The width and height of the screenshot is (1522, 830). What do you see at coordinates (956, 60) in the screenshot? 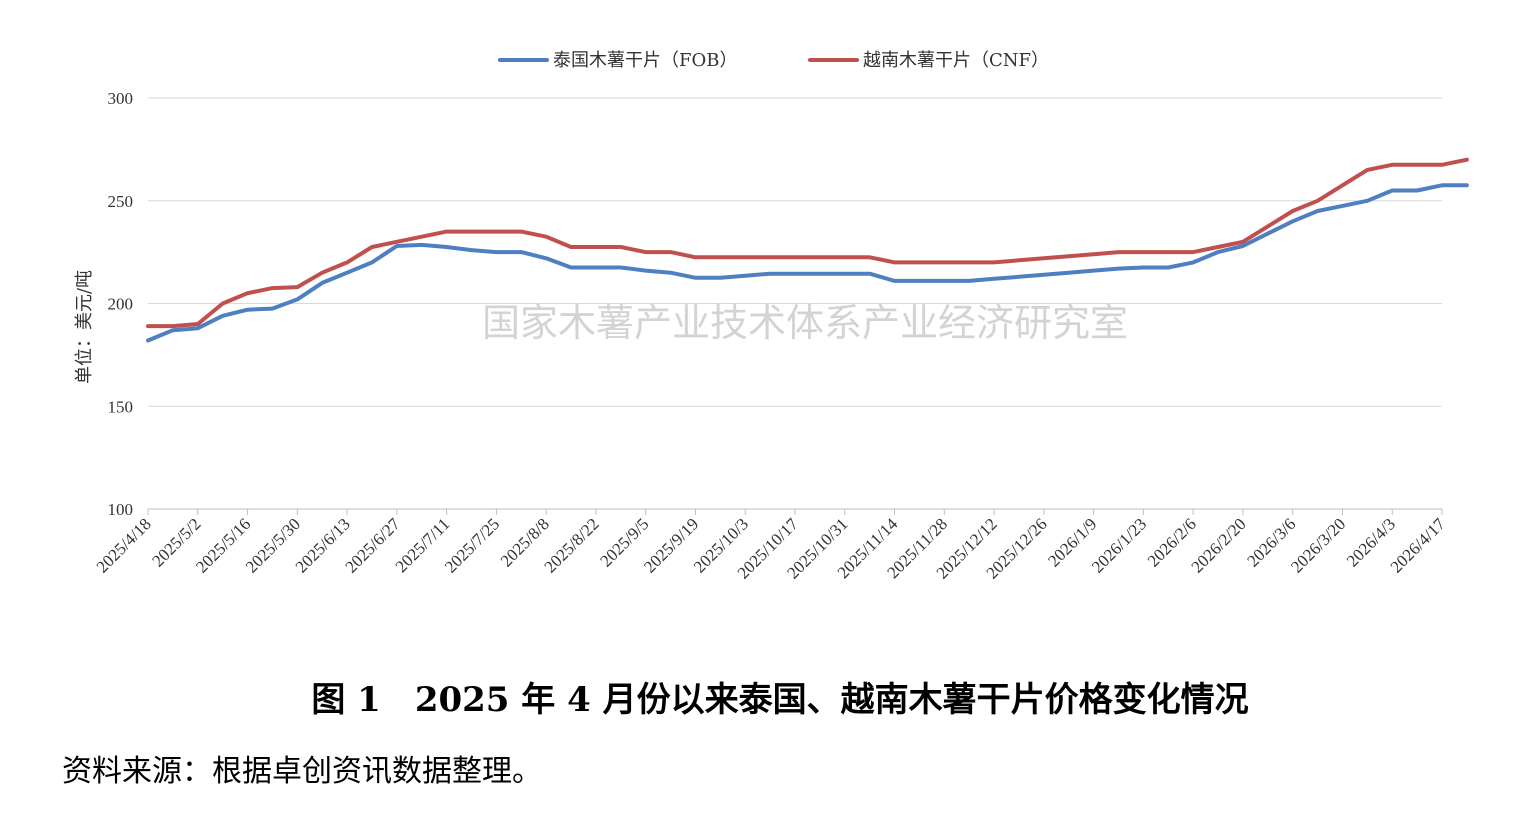
I see `legend-label-1: 越南木薯干片（CNF）` at bounding box center [956, 60].